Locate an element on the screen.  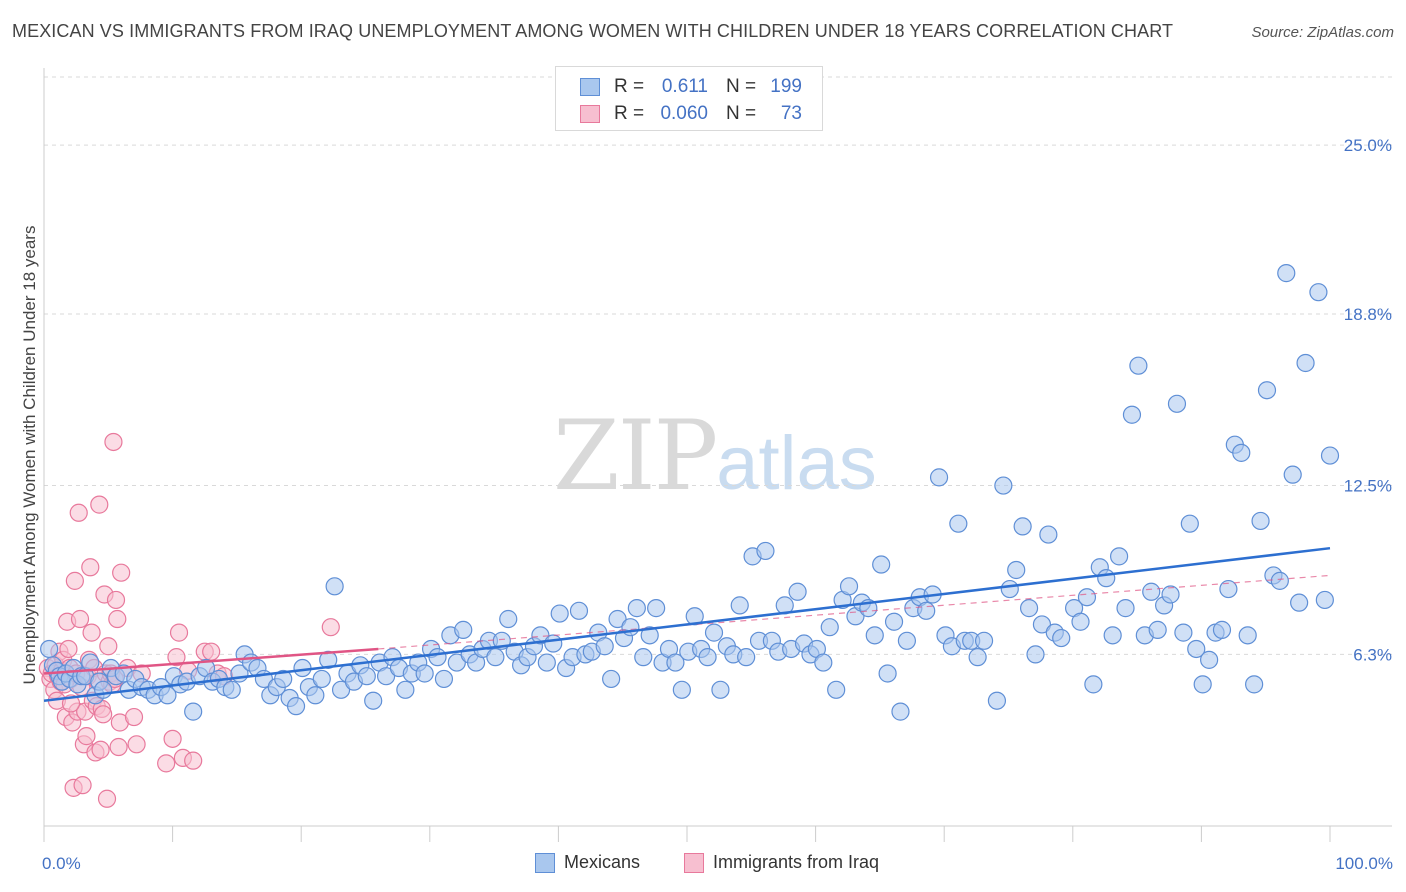
legend-row-iraq: R = 0.060 N = 73 is located at coordinates (691, 114).